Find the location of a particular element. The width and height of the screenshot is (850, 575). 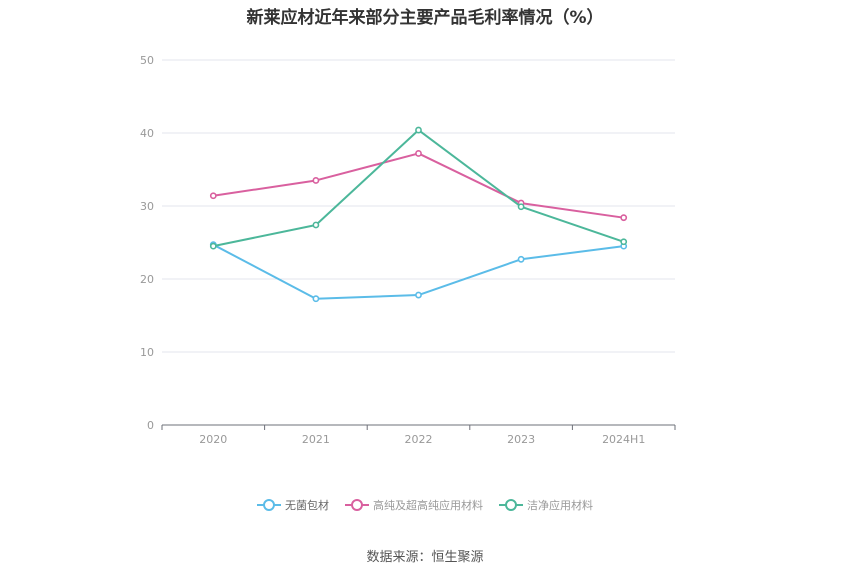

legend-label: 洁净应用材料 is located at coordinates (560, 505).